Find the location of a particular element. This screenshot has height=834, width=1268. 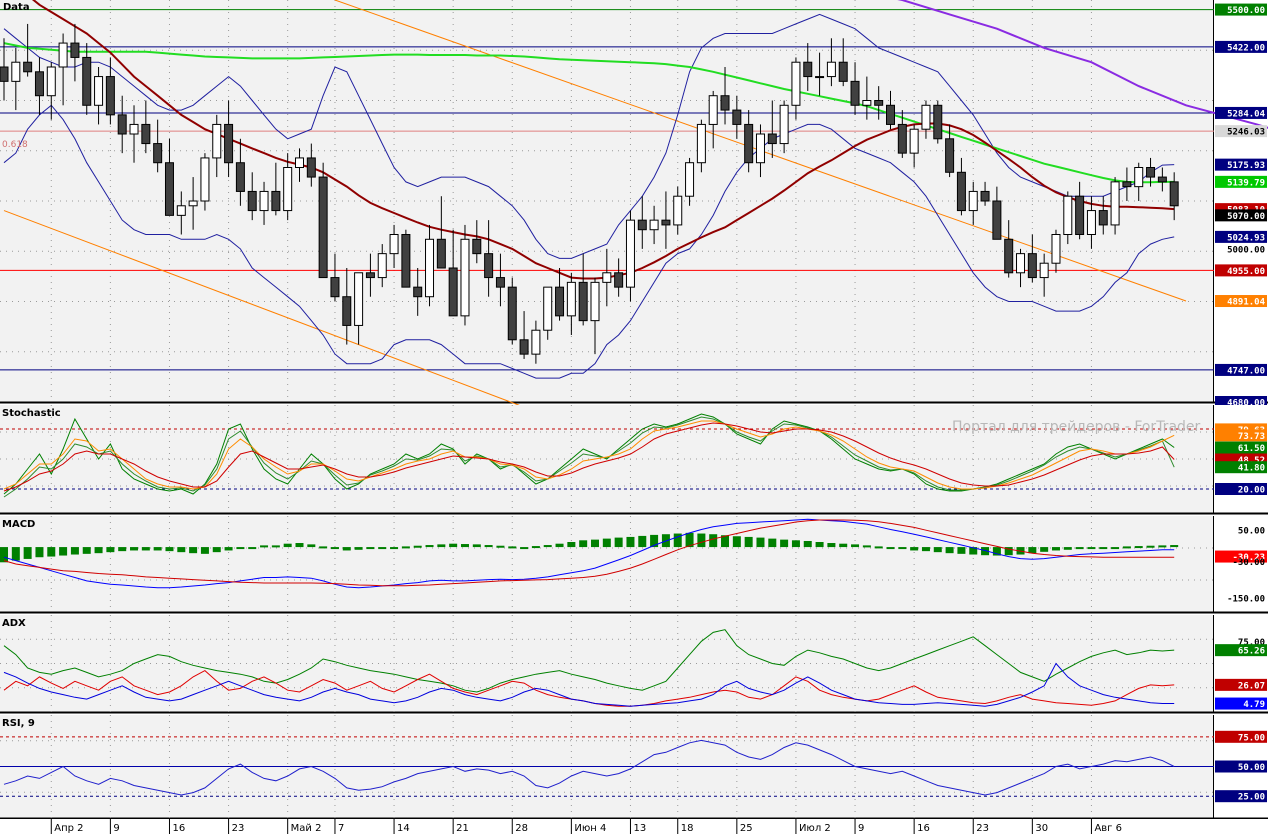

adx-main-line is located at coordinates (589, 661).